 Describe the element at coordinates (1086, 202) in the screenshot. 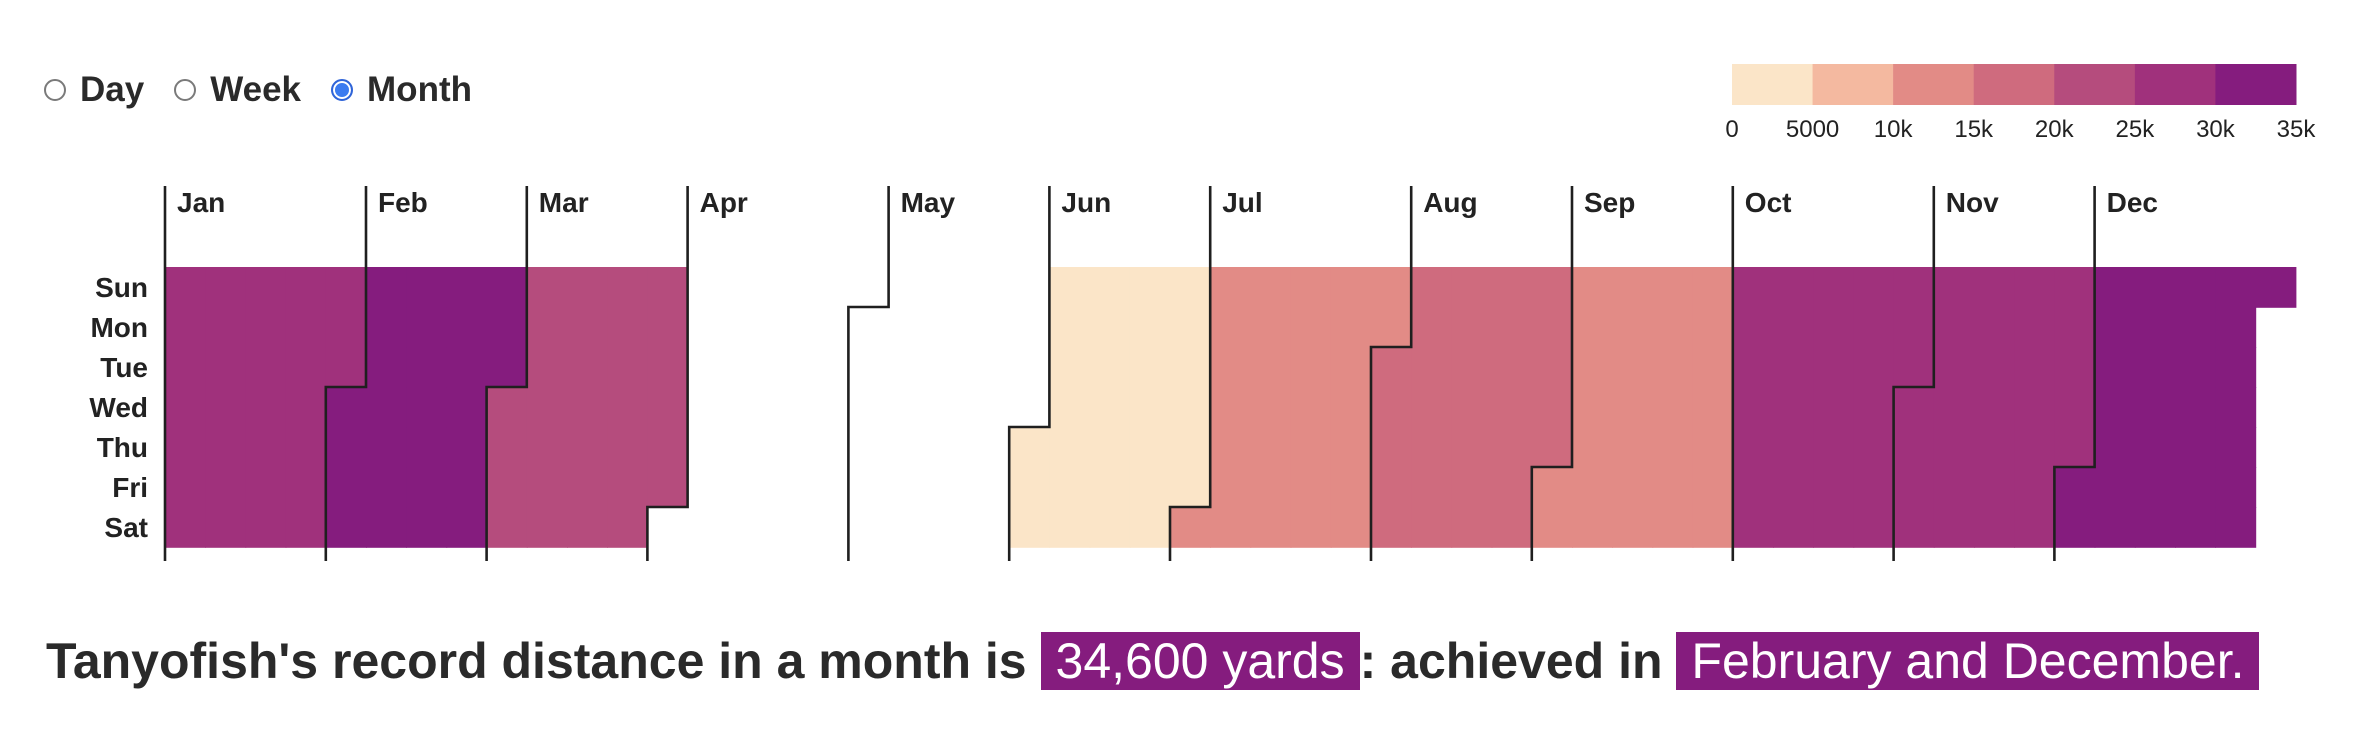

I see `month-label: Jun` at that location.